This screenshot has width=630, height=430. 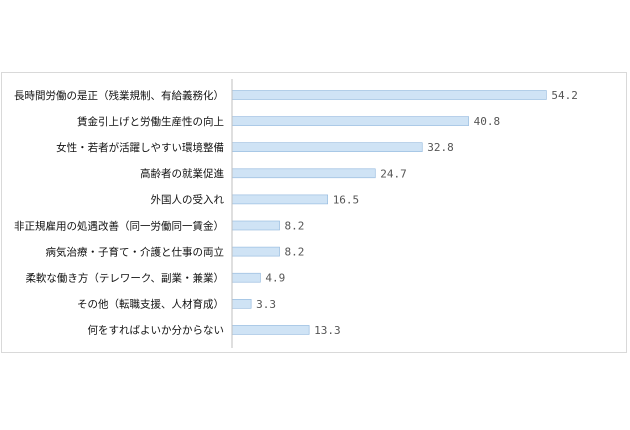 I want to click on category-label: 高齢者の就業促進, so click(x=182, y=173).